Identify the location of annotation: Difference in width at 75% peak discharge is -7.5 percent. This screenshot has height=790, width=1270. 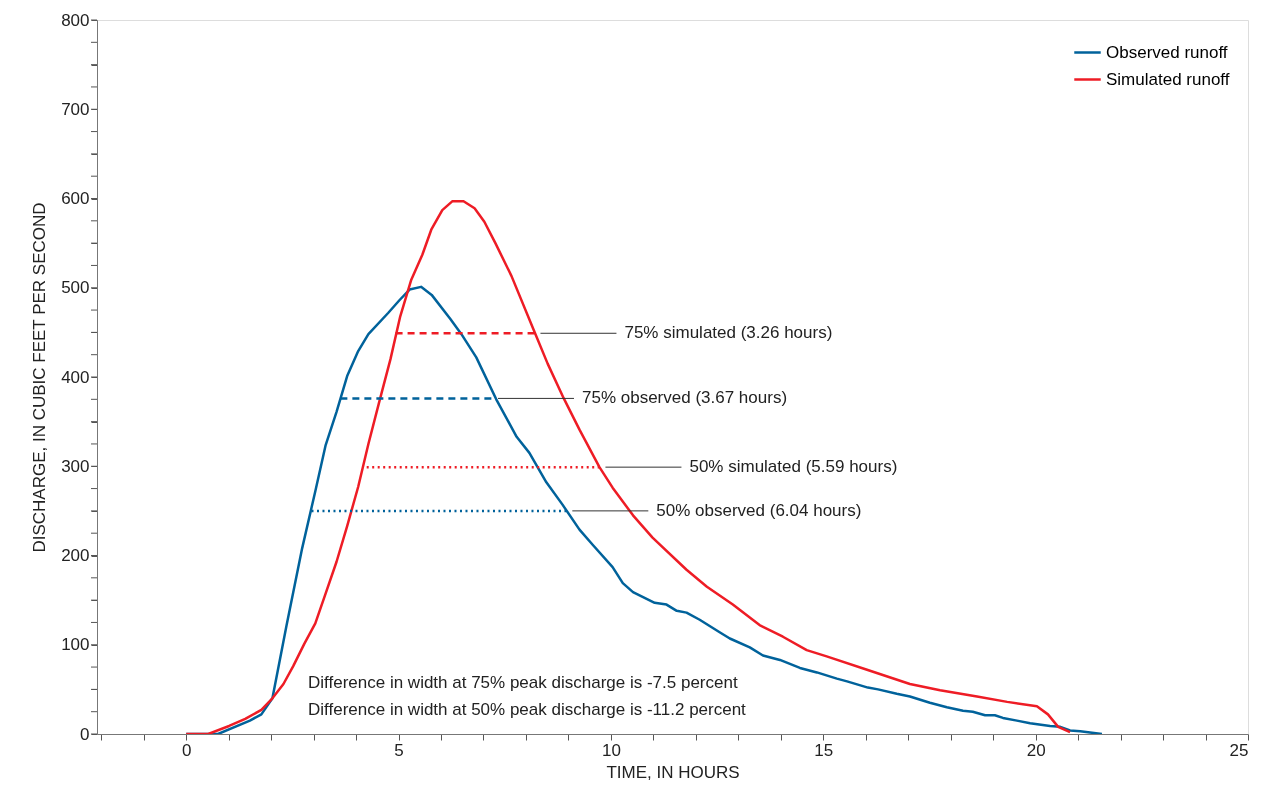
(523, 682).